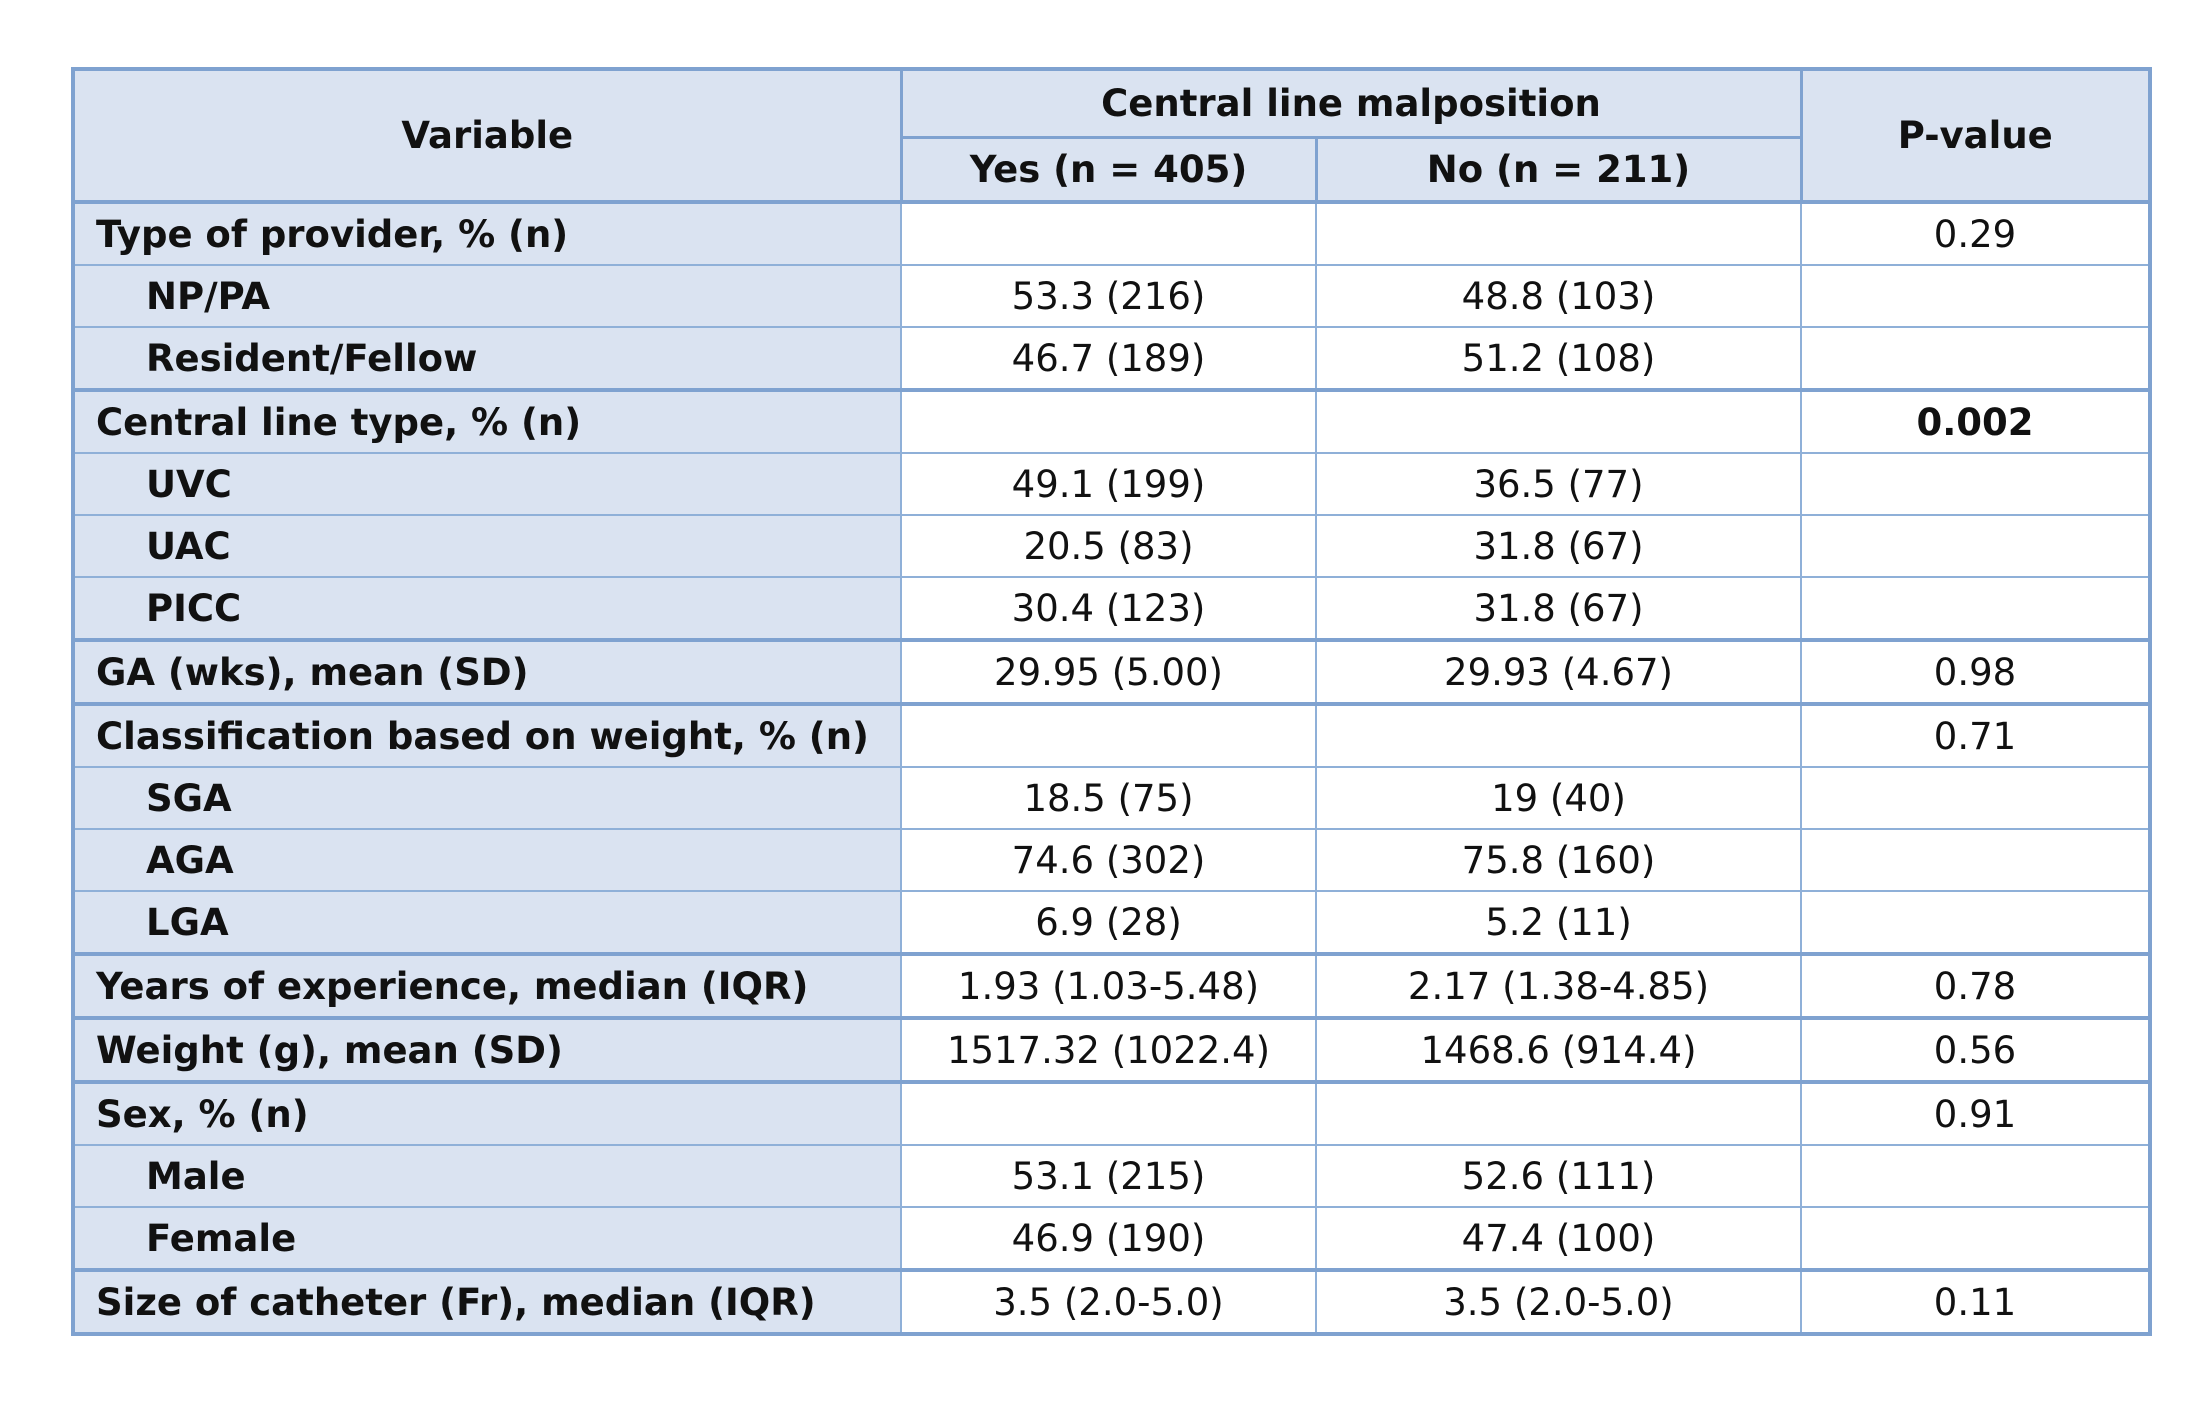 This screenshot has height=1418, width=2210. What do you see at coordinates (1558, 296) in the screenshot?
I see `no-value-cell: 48.8 (103)` at bounding box center [1558, 296].